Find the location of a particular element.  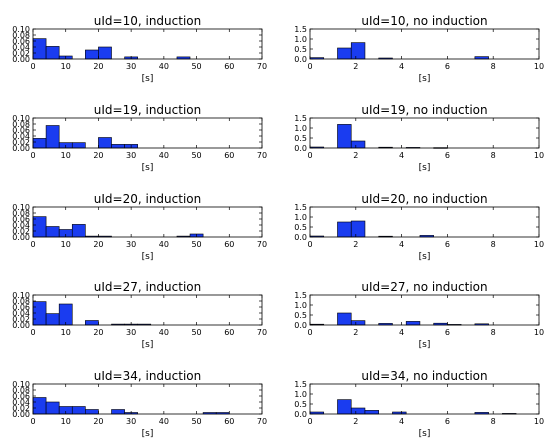

panel-title: uId=20, no induction is located at coordinates (424, 199).